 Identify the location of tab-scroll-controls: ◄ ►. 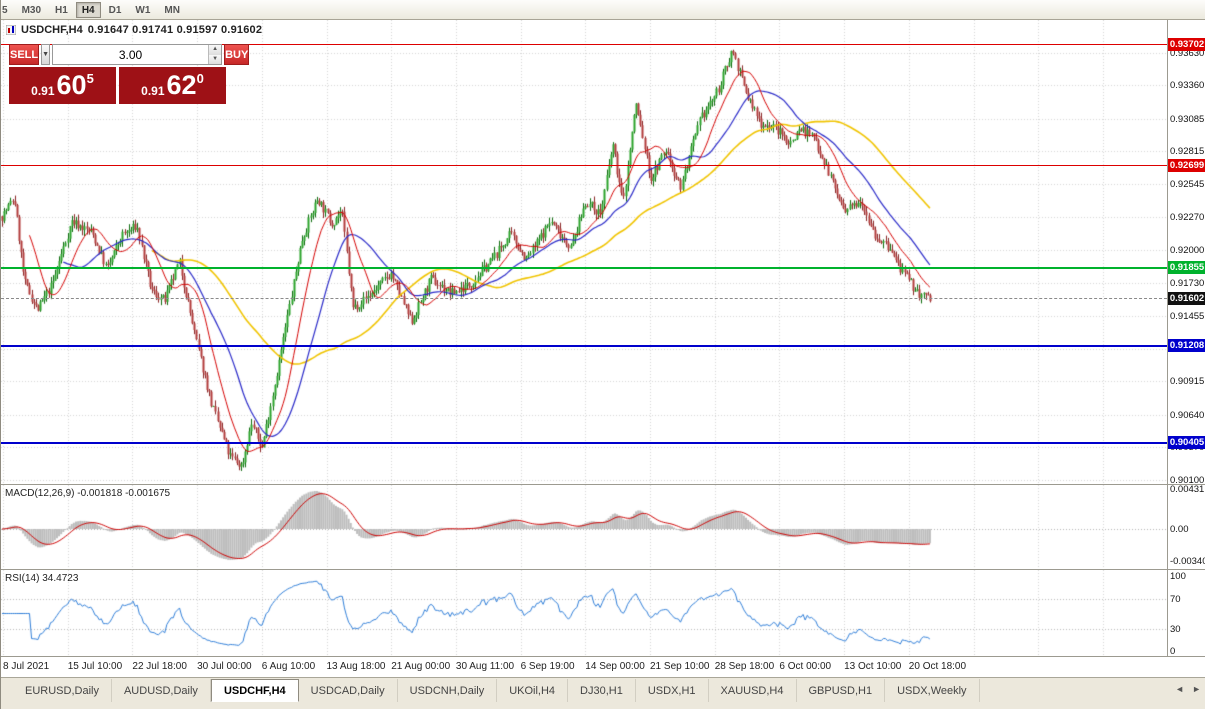
(1188, 689).